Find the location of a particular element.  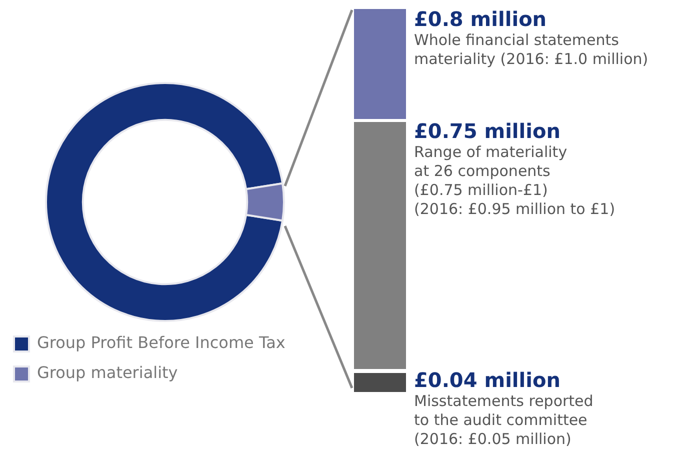

text: £0.04 million is located at coordinates (488, 380).